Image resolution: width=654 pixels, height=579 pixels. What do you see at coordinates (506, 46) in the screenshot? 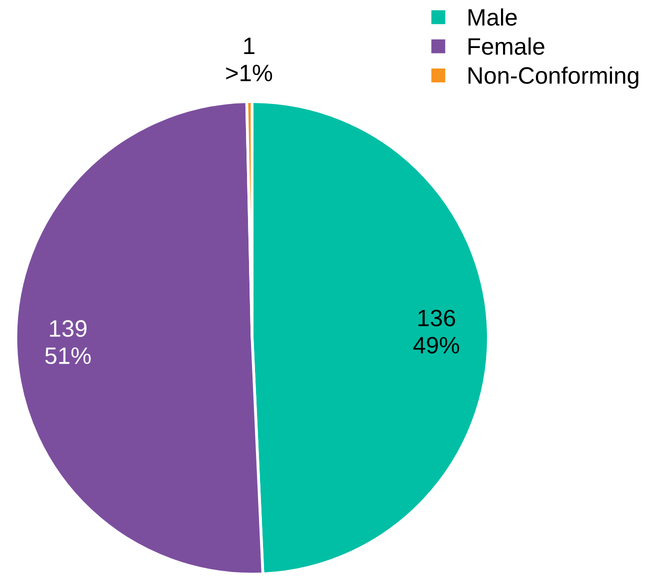
I see `legend-label: Female` at bounding box center [506, 46].